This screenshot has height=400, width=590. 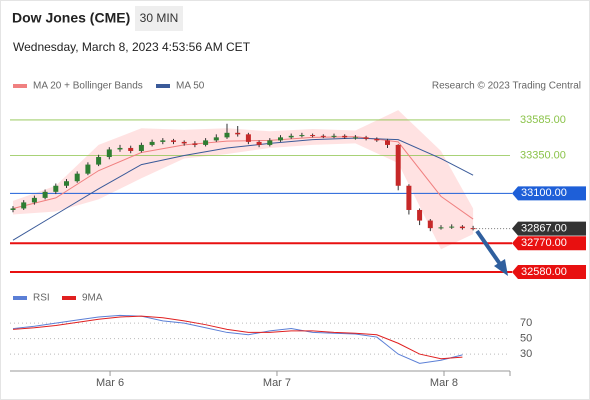 What do you see at coordinates (501, 267) in the screenshot?
I see `forecast-arrowhead` at bounding box center [501, 267].